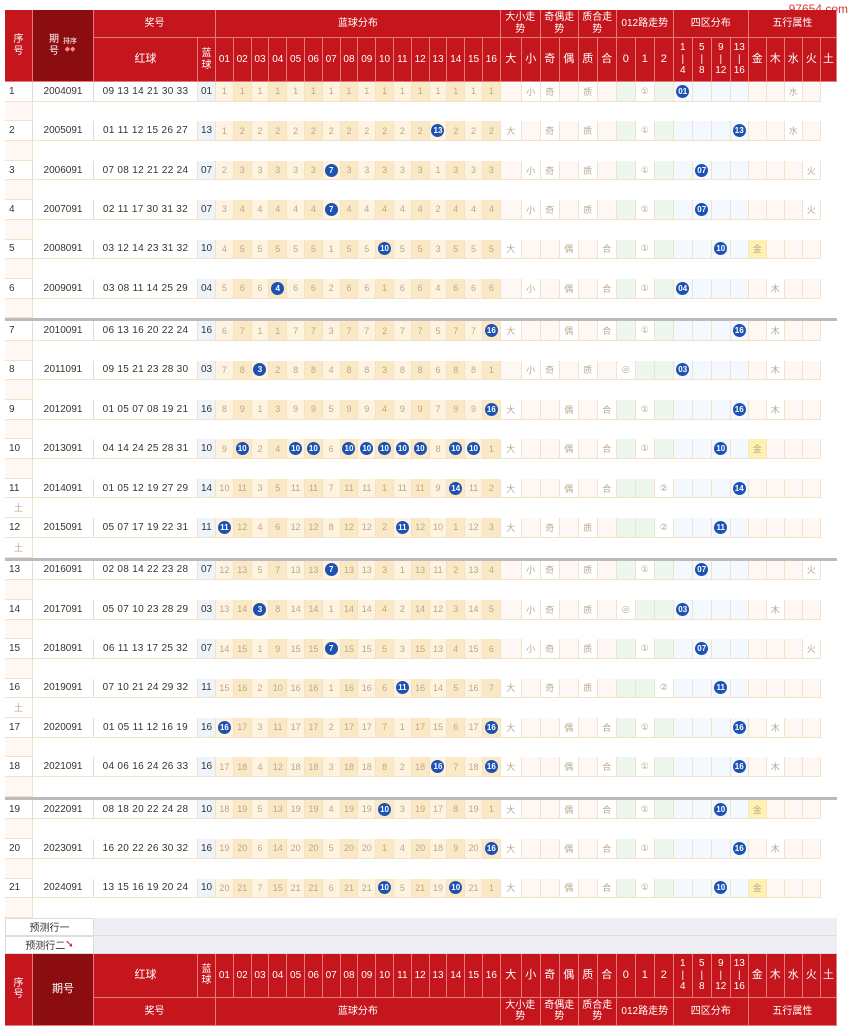  I want to click on sort-arrows-icon: ◆◆, so click(70, 49).